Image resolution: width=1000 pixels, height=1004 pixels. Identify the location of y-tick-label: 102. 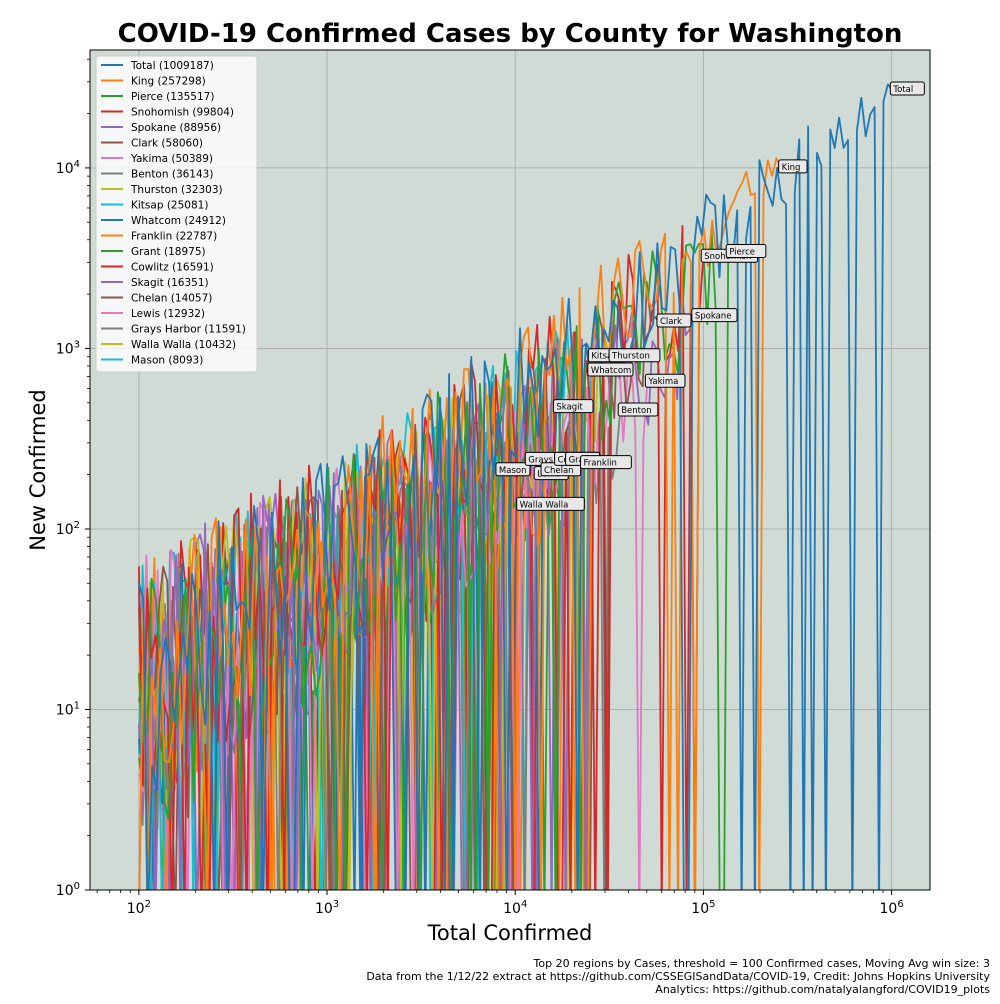
(68, 529).